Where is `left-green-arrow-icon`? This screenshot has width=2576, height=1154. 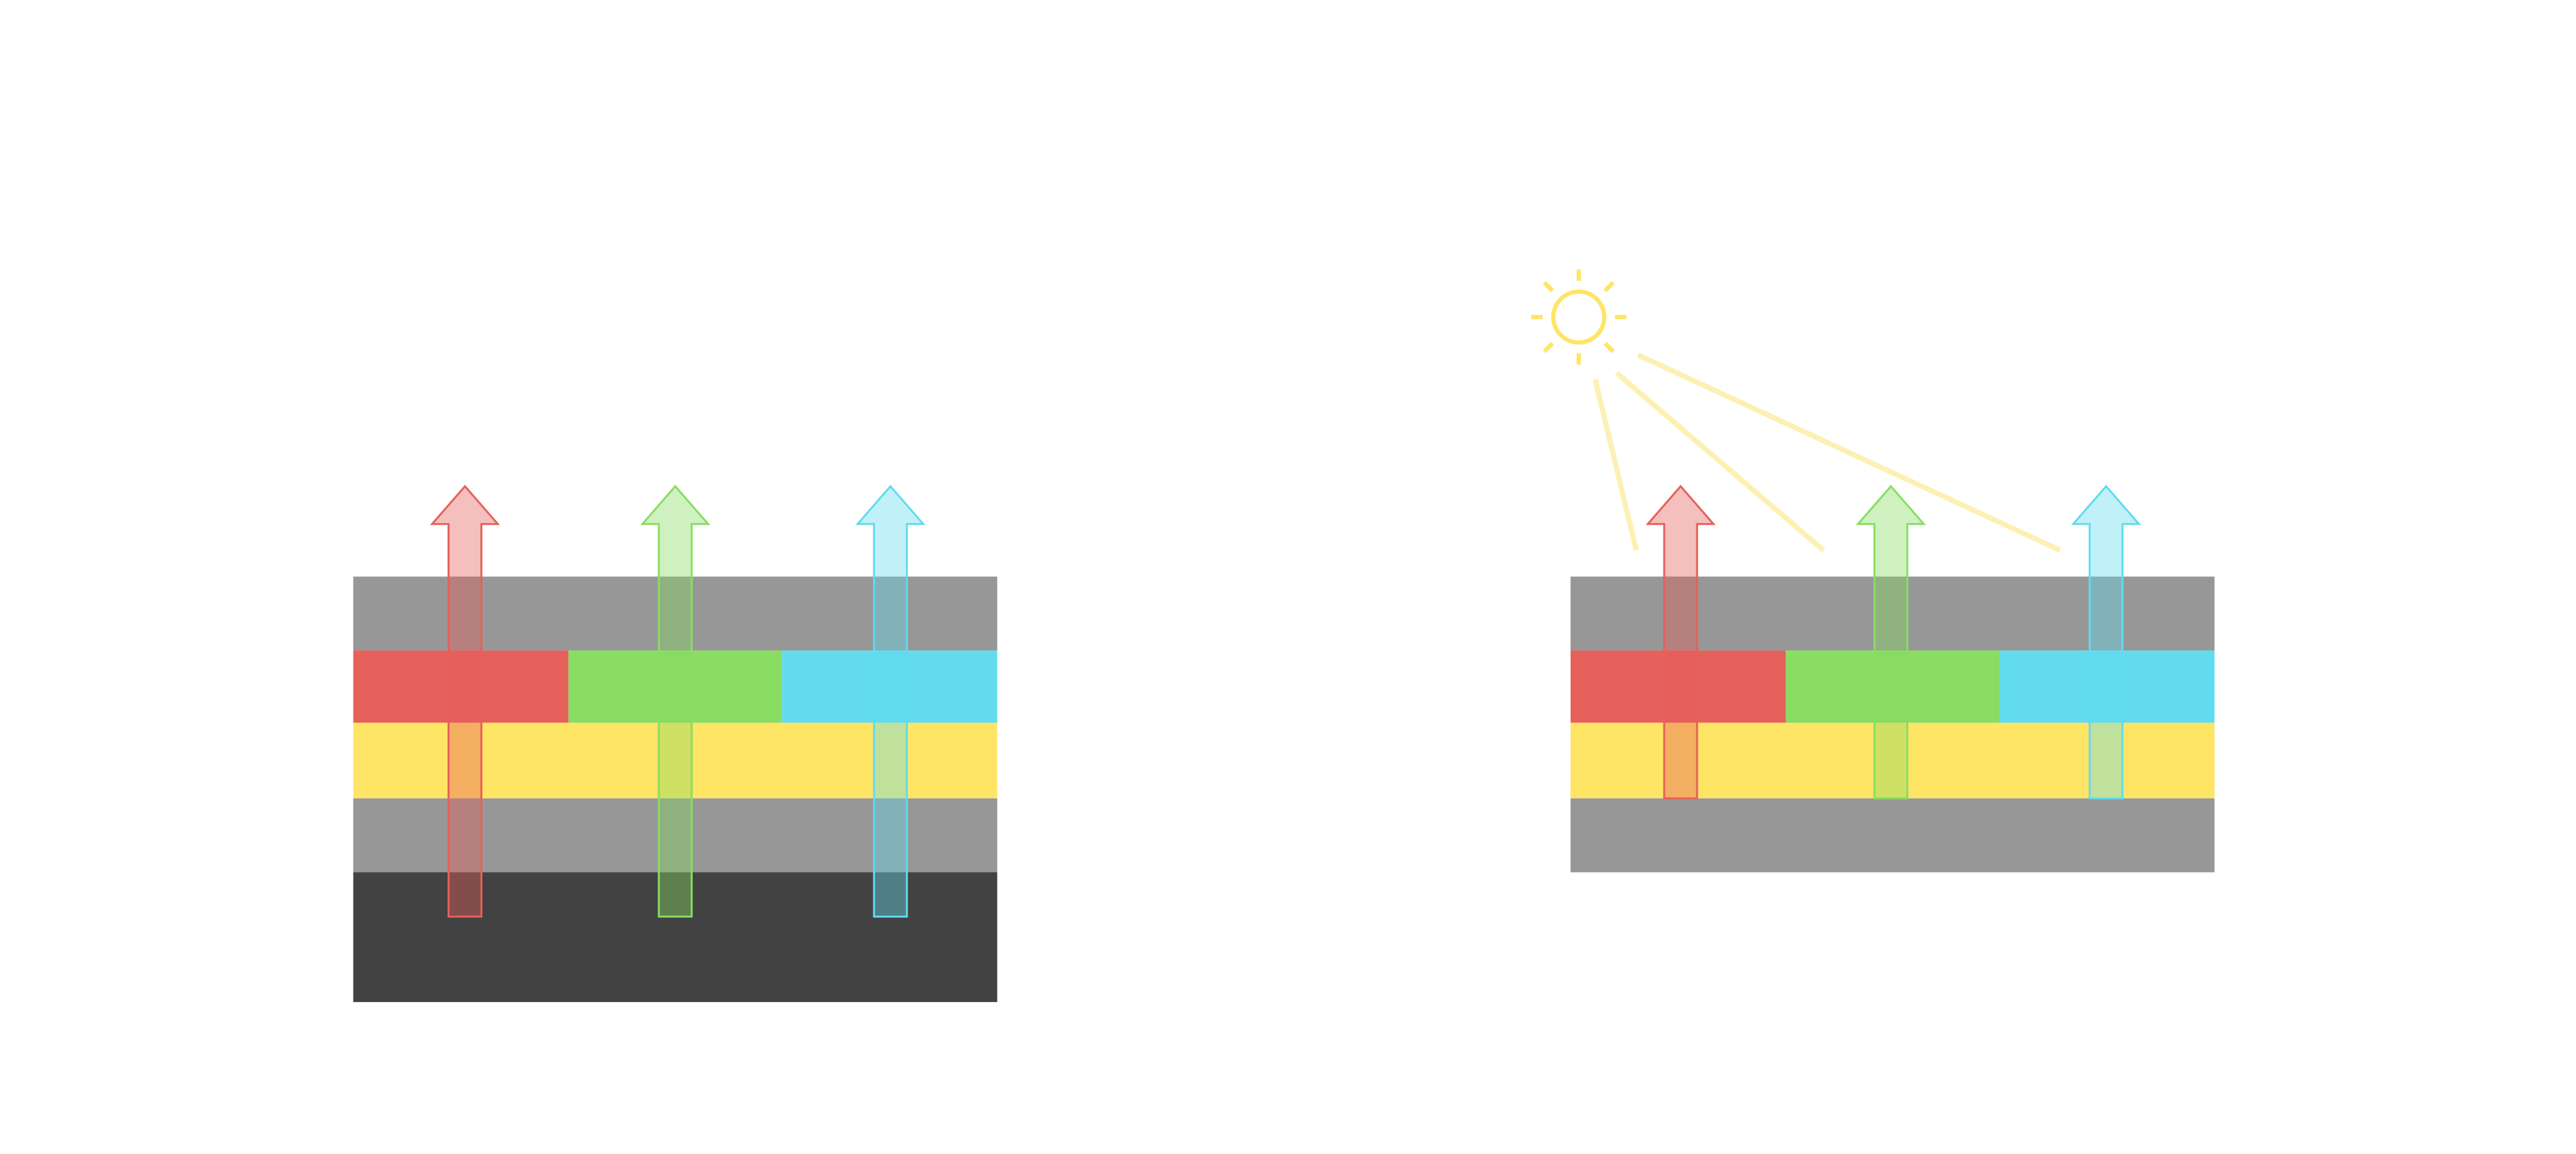
left-green-arrow-icon is located at coordinates (675, 701).